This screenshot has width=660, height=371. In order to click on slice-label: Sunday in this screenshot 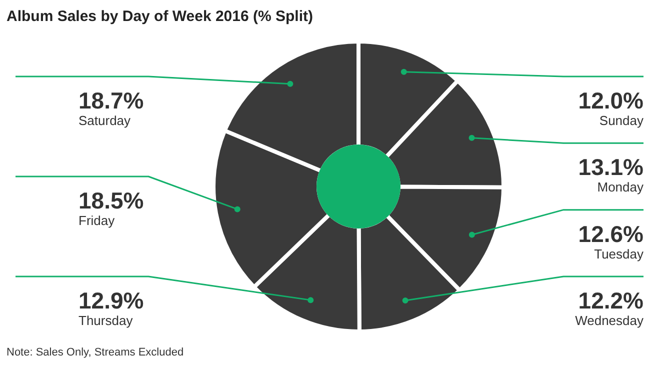, I will do `click(621, 120)`.